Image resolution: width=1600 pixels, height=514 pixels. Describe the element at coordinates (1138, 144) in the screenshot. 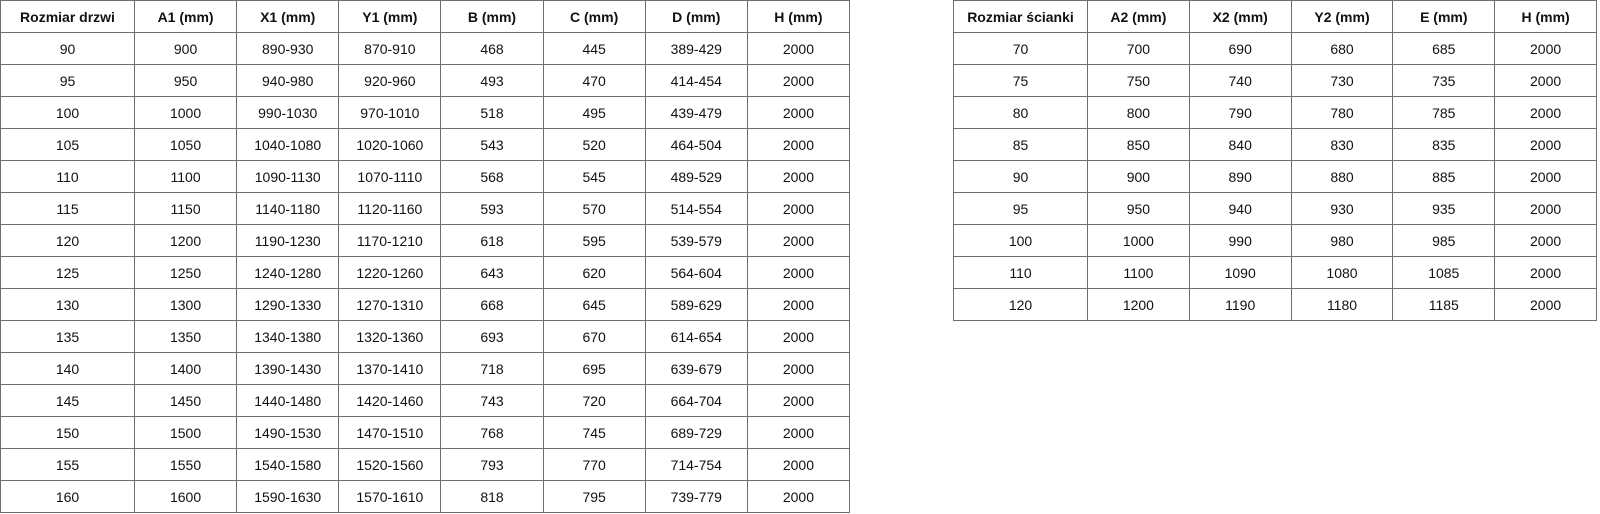

I see `table-cell: 850` at that location.